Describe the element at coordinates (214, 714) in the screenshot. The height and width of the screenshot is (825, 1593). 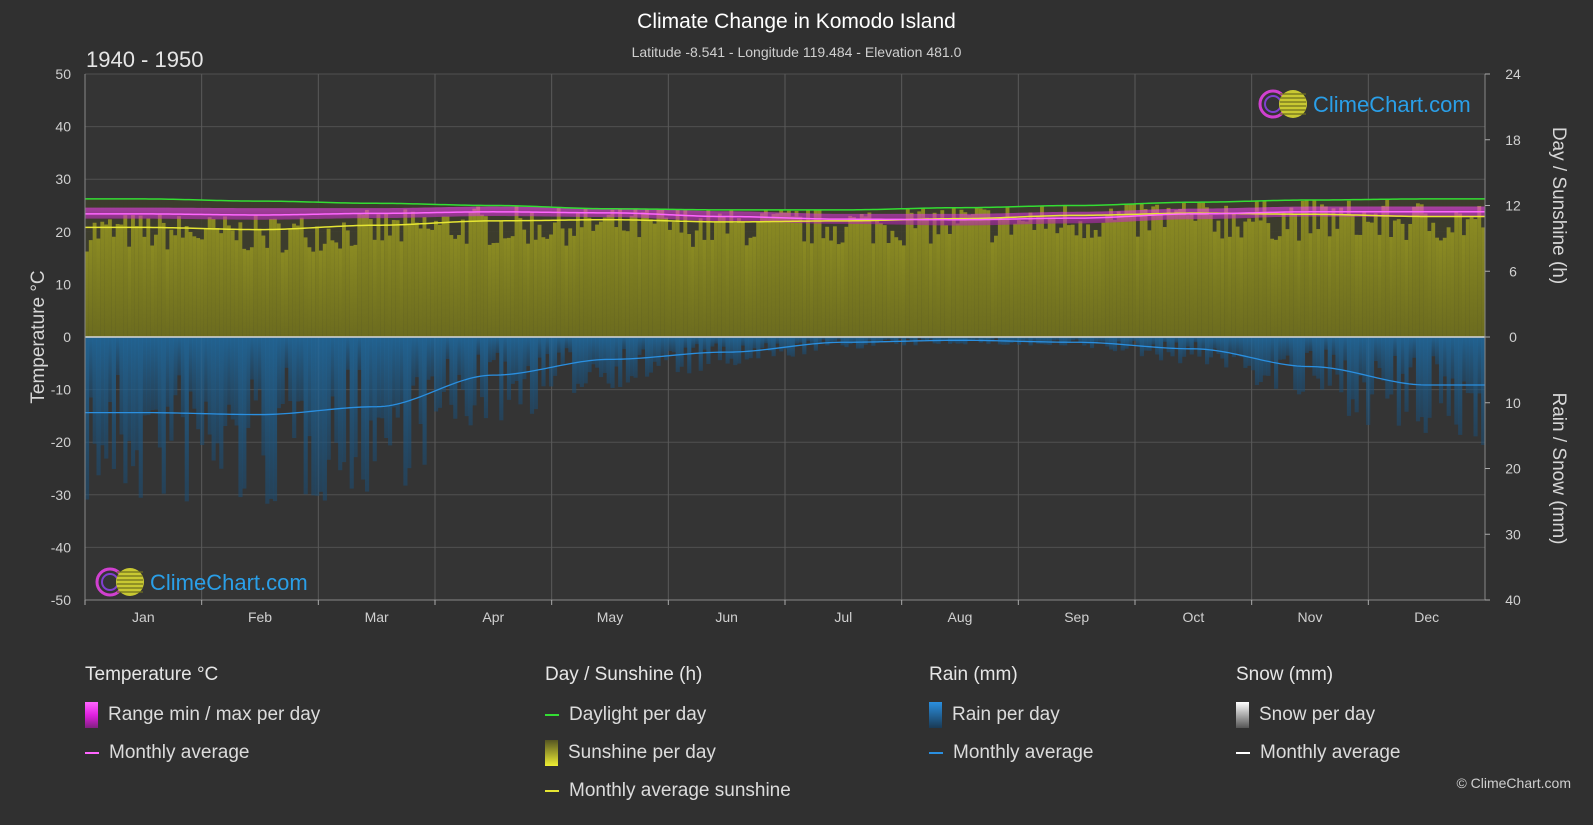
I see `legend-label: Range min / max per day` at that location.